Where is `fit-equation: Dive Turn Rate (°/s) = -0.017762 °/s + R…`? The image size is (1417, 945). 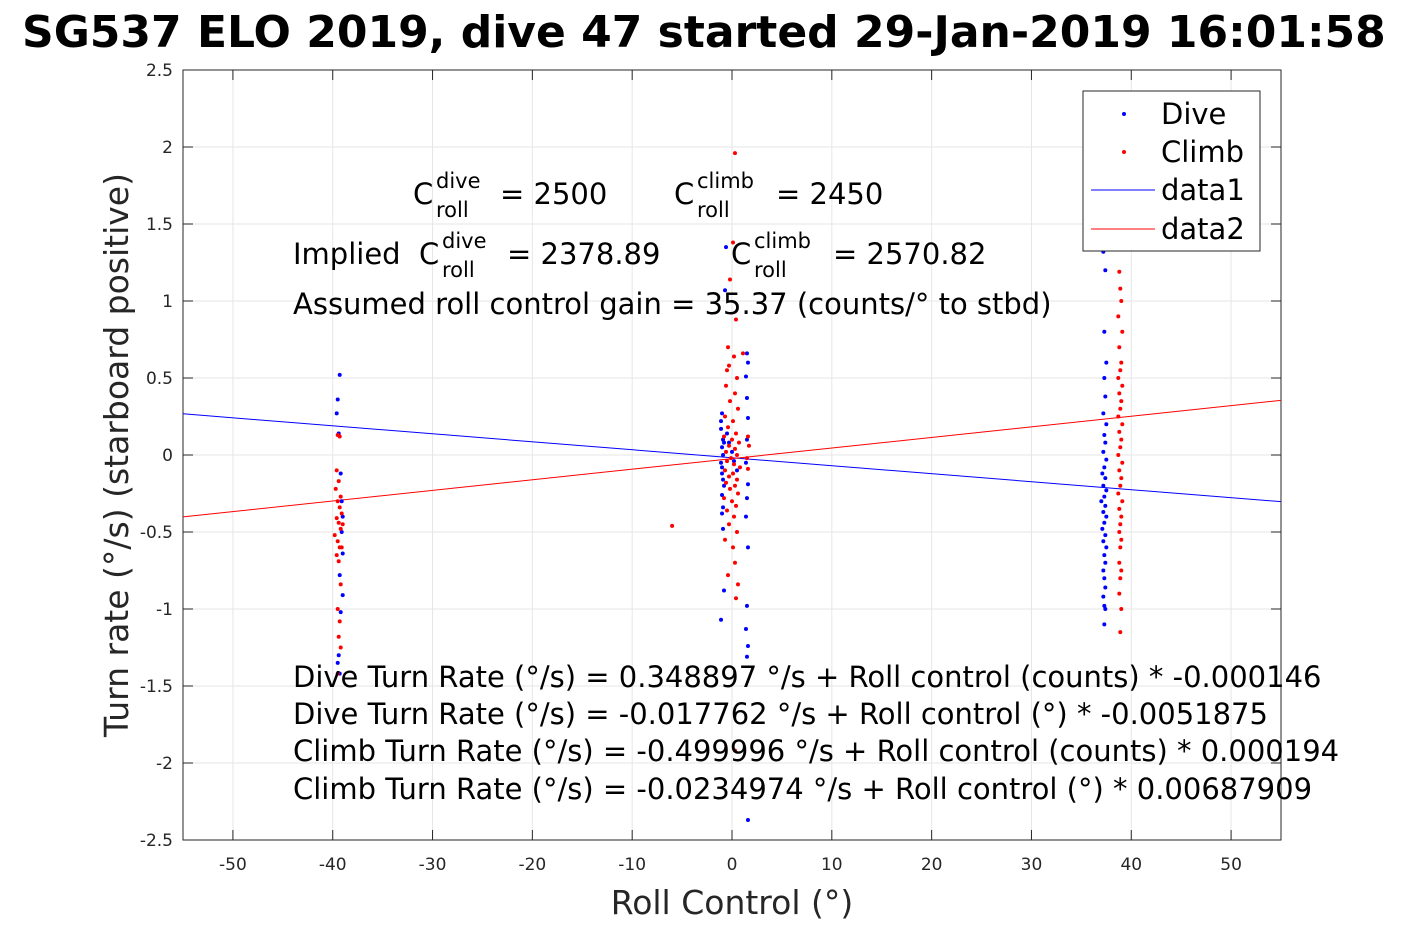
fit-equation: Dive Turn Rate (°/s) = -0.017762 °/s + R… is located at coordinates (780, 714).